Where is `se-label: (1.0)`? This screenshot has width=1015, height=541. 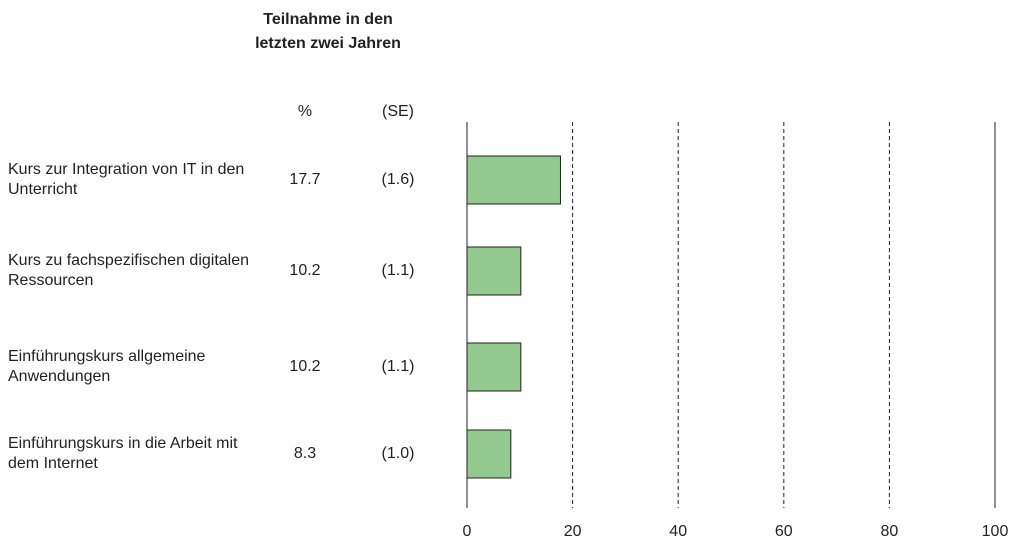 se-label: (1.0) is located at coordinates (398, 453).